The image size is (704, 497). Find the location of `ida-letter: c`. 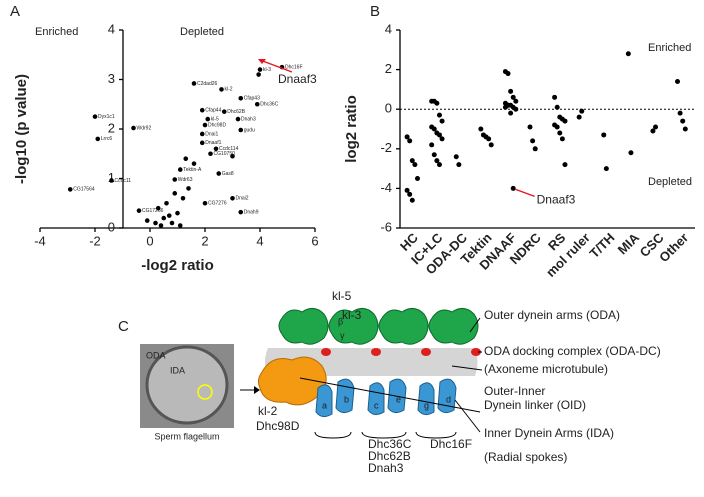

ida-letter: c is located at coordinates (376, 405).